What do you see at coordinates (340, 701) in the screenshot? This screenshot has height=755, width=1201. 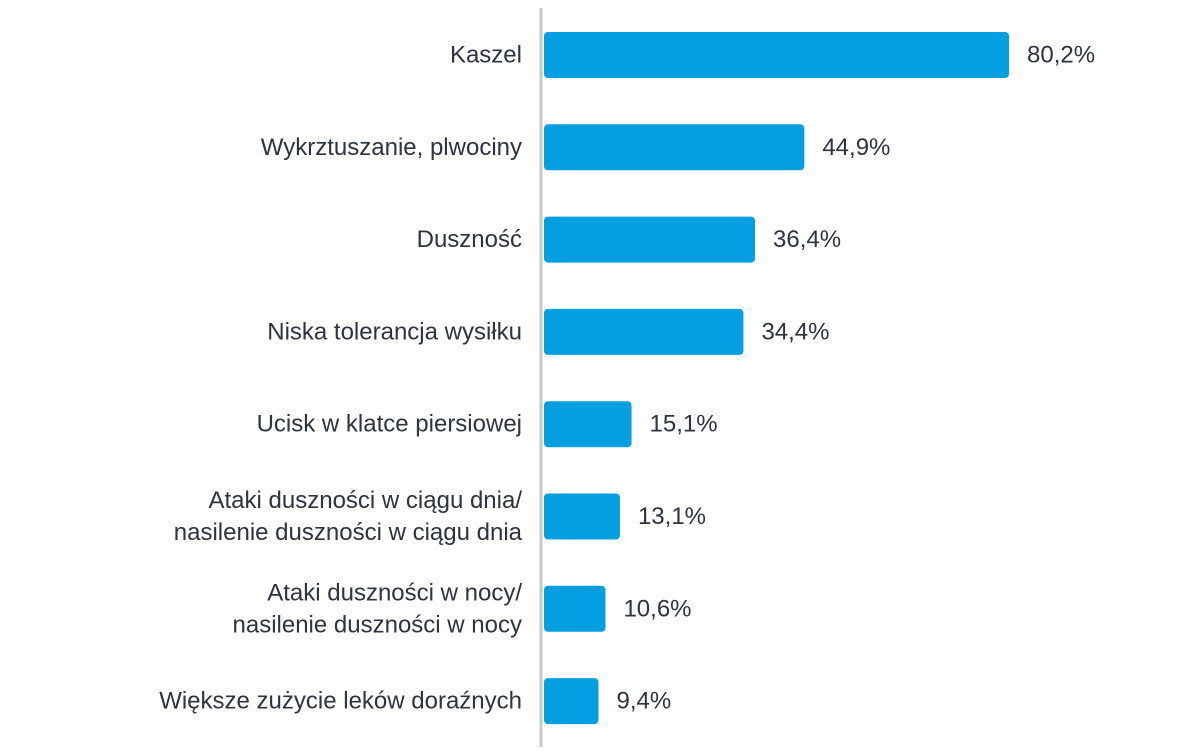 I see `category-label: Większe zużycie leków doraźnych` at bounding box center [340, 701].